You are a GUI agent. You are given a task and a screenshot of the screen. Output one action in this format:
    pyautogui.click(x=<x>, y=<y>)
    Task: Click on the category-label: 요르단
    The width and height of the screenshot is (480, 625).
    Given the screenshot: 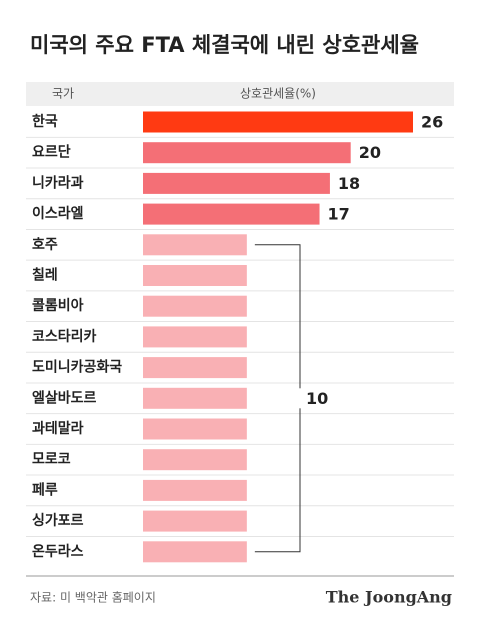 What is the action you would take?
    pyautogui.click(x=51, y=152)
    